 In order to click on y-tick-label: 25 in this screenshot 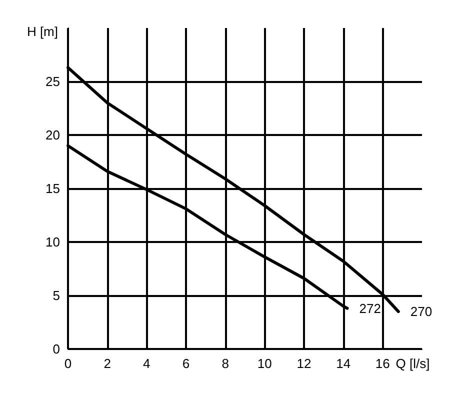, I will do `click(53, 81)`.